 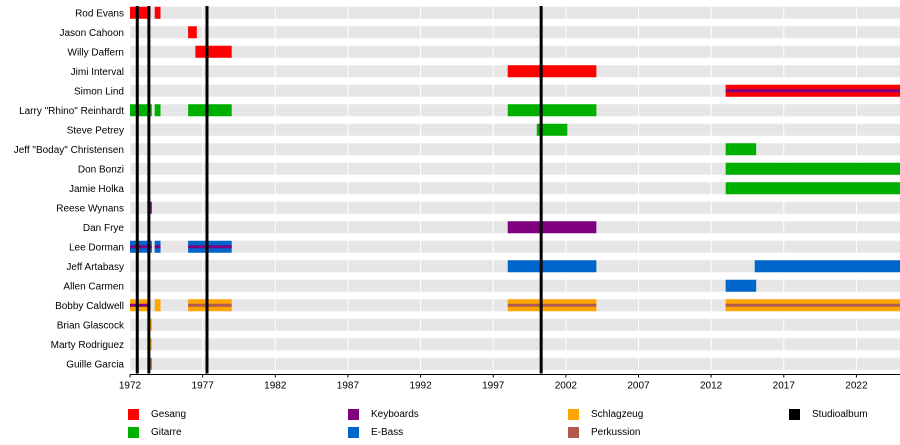 What do you see at coordinates (69, 150) in the screenshot?
I see `member-name-jeff-boday-christensen: Jeff "Boday" Christensen` at bounding box center [69, 150].